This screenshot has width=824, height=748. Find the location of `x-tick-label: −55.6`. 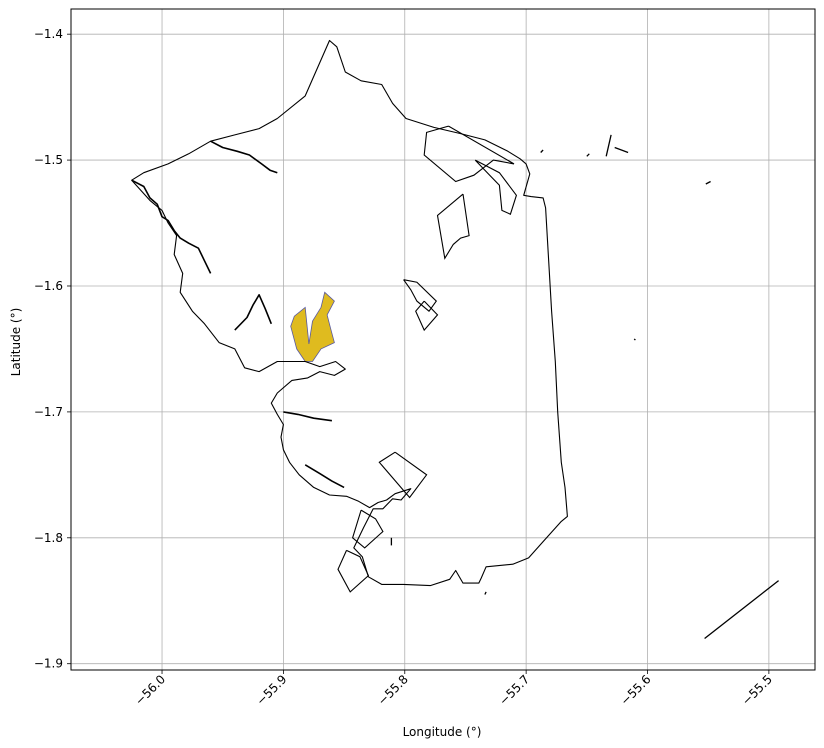

x-tick-label: −55.6 is located at coordinates (636, 690).